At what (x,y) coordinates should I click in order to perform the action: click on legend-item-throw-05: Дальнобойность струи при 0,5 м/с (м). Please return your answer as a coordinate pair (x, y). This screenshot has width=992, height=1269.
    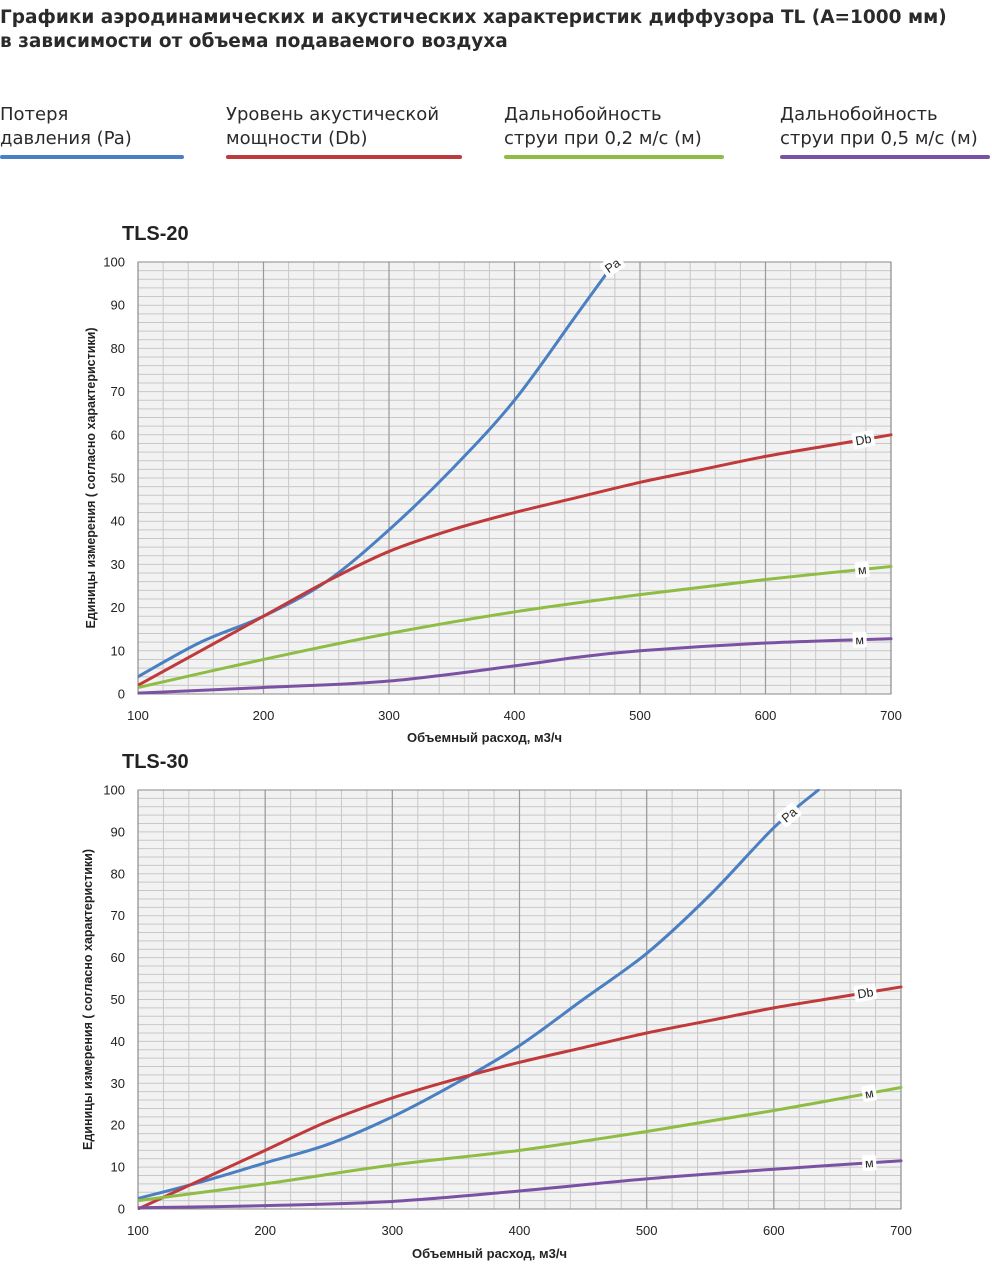
    Looking at the image, I should click on (885, 131).